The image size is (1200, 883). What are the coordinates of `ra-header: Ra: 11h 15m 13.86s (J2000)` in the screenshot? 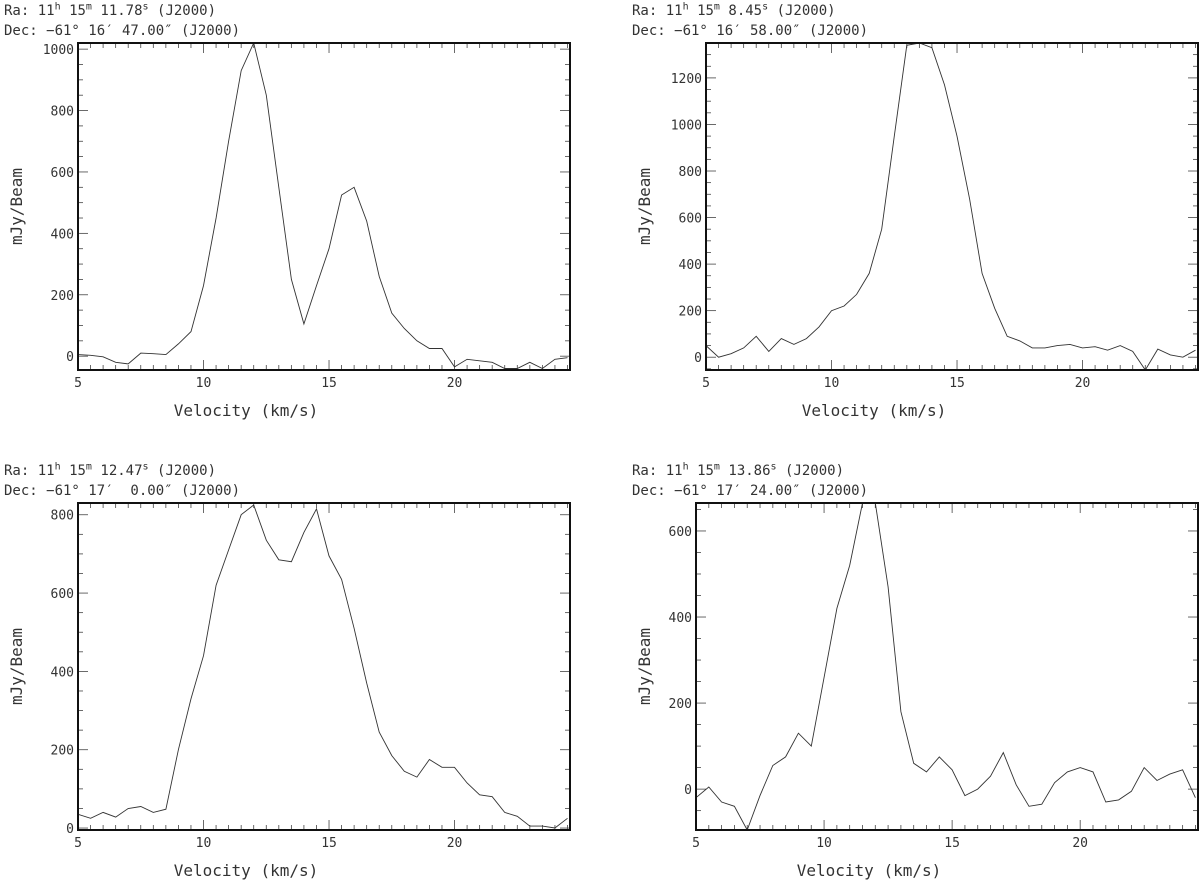 It's located at (738, 470).